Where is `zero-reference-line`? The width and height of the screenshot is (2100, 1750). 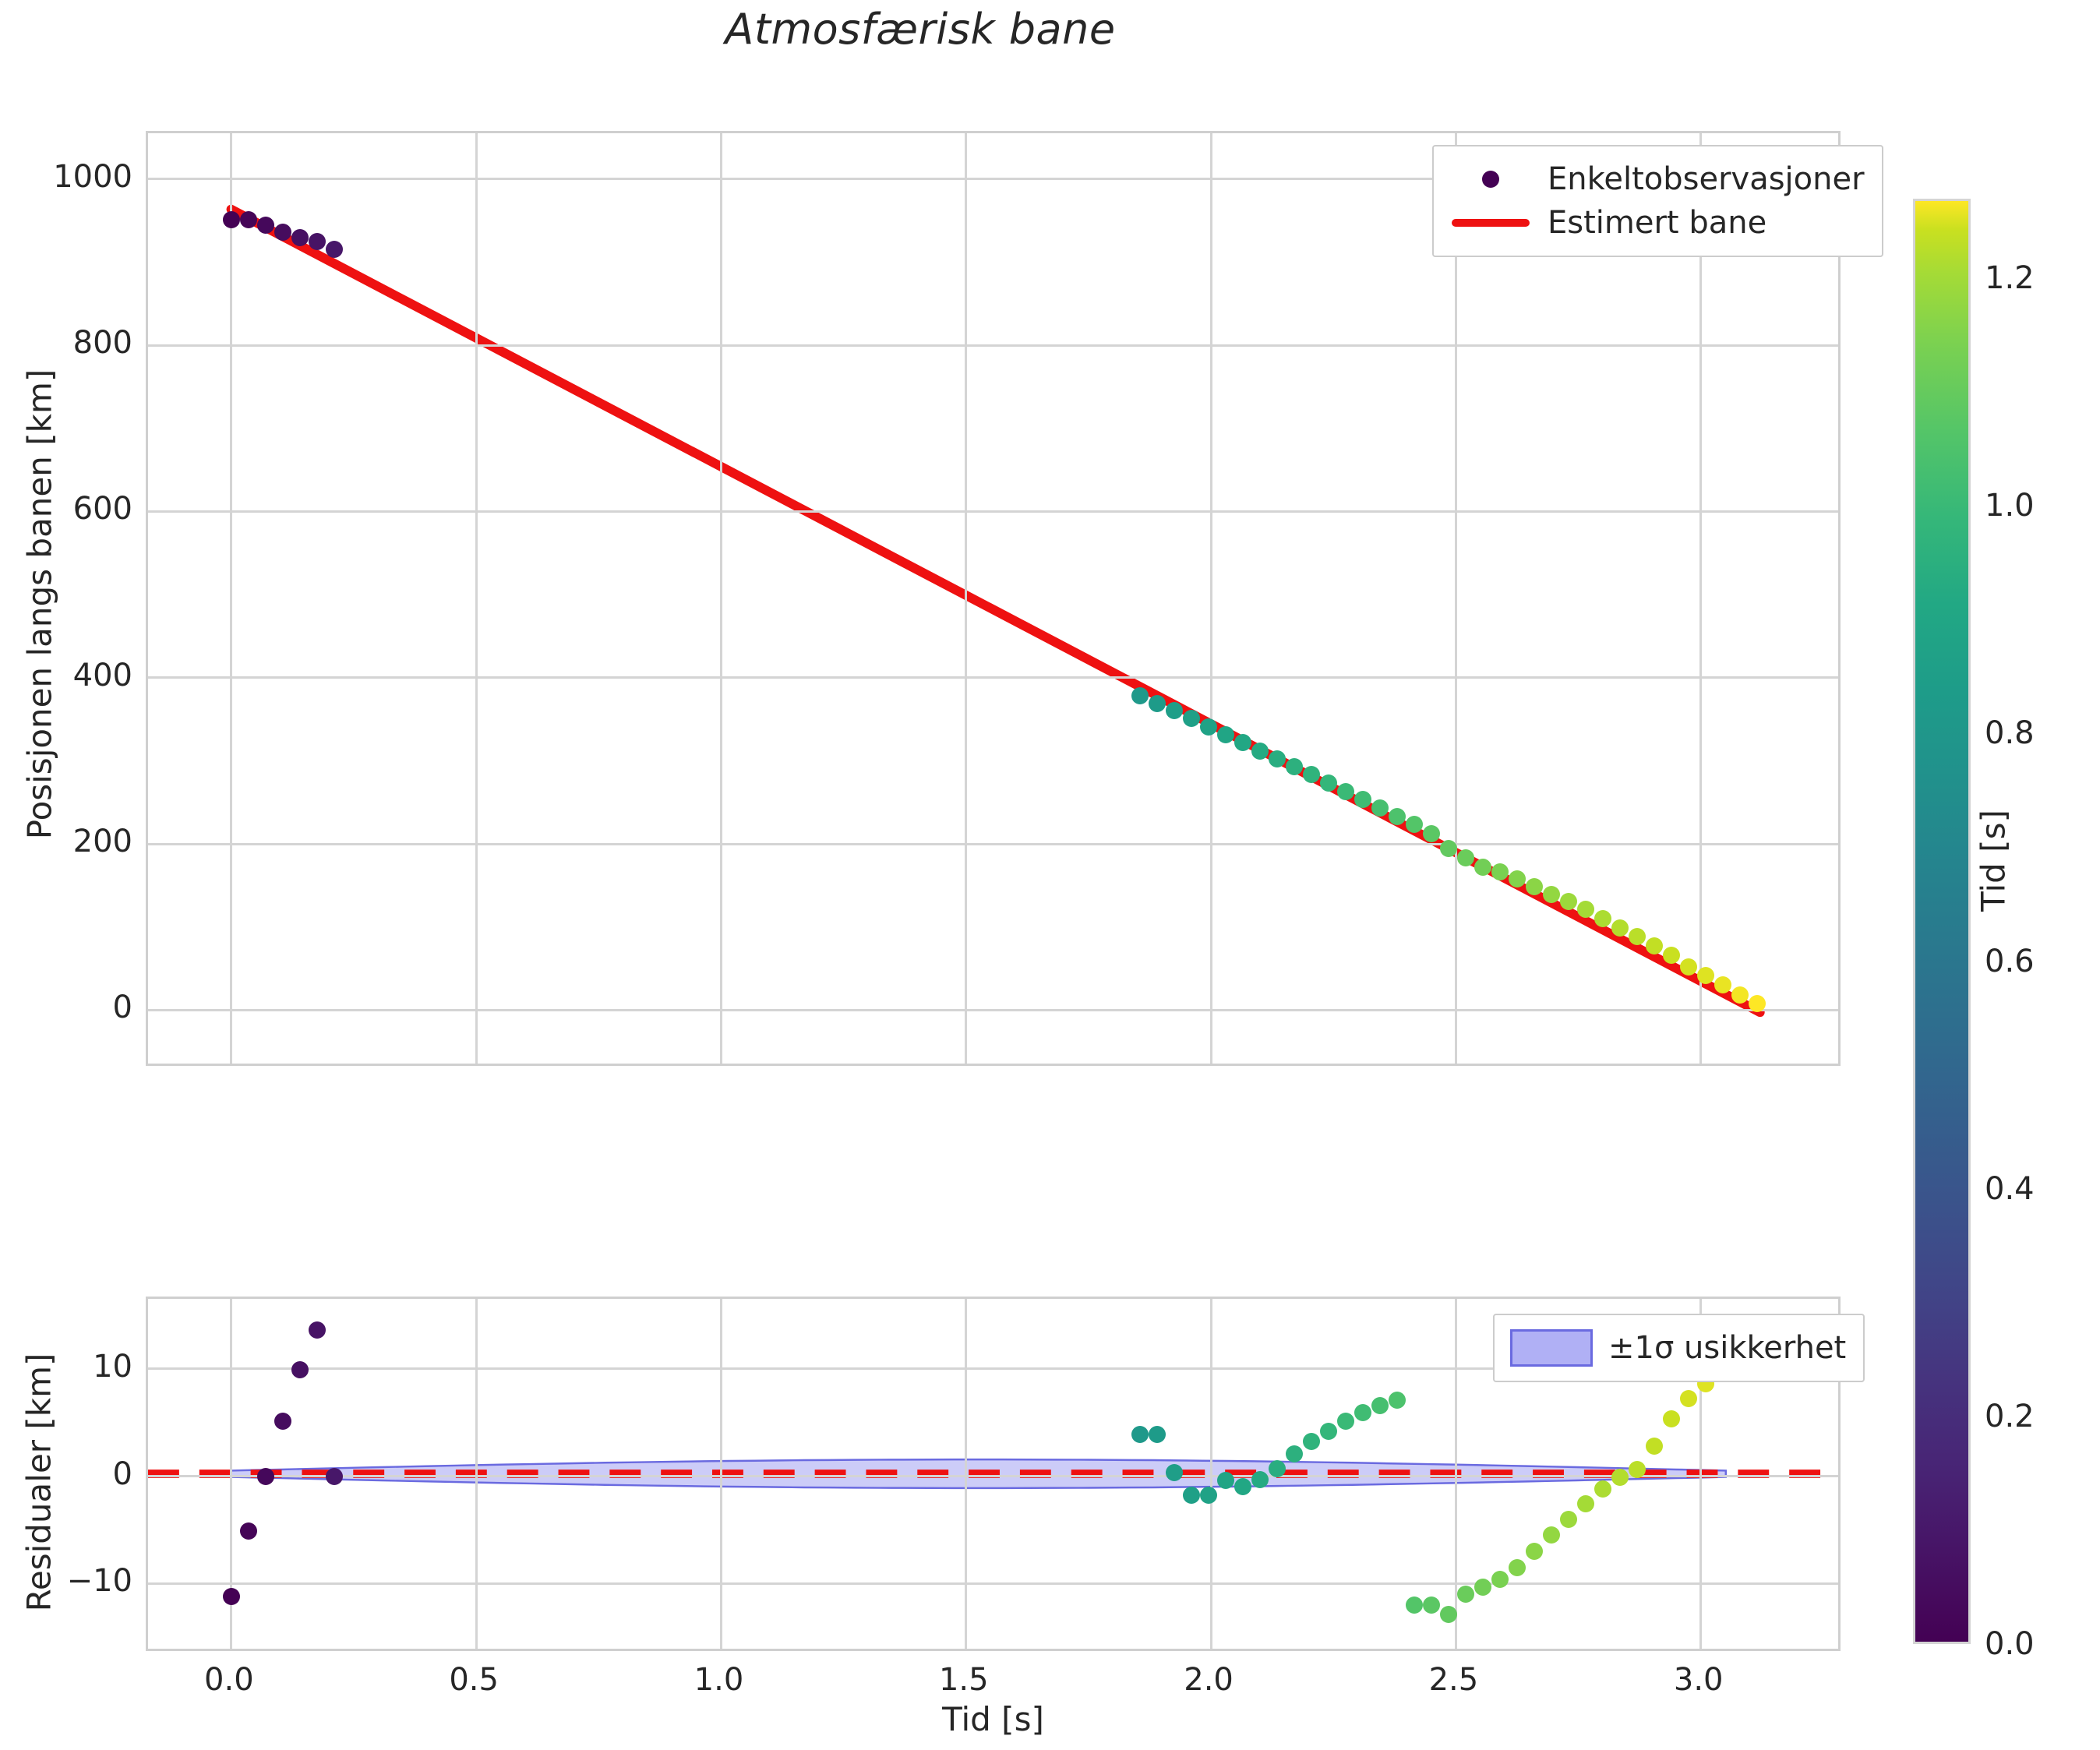
zero-reference-line is located at coordinates (993, 1474).